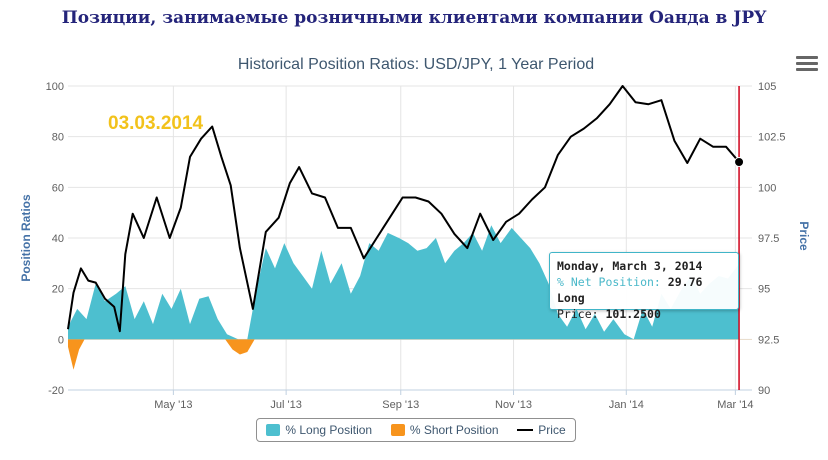 The height and width of the screenshot is (460, 828). What do you see at coordinates (400, 405) in the screenshot?
I see `x-tick-label: Sep '13` at bounding box center [400, 405].